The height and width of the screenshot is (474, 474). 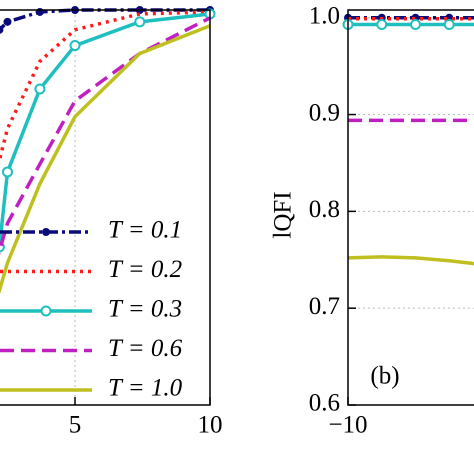 I want to click on legend-label: T = 0.3, so click(x=145, y=309).